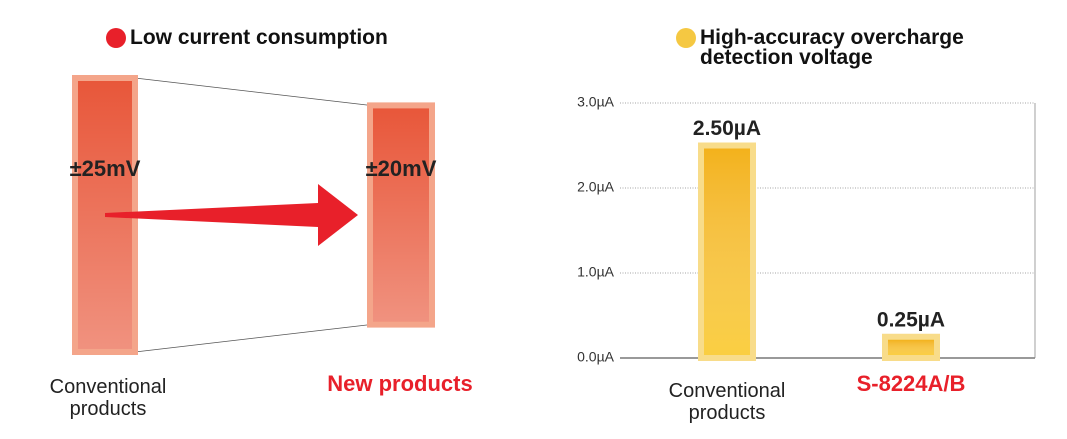  What do you see at coordinates (596, 357) in the screenshot?
I see `y-tick-label: 0.0µA` at bounding box center [596, 357].